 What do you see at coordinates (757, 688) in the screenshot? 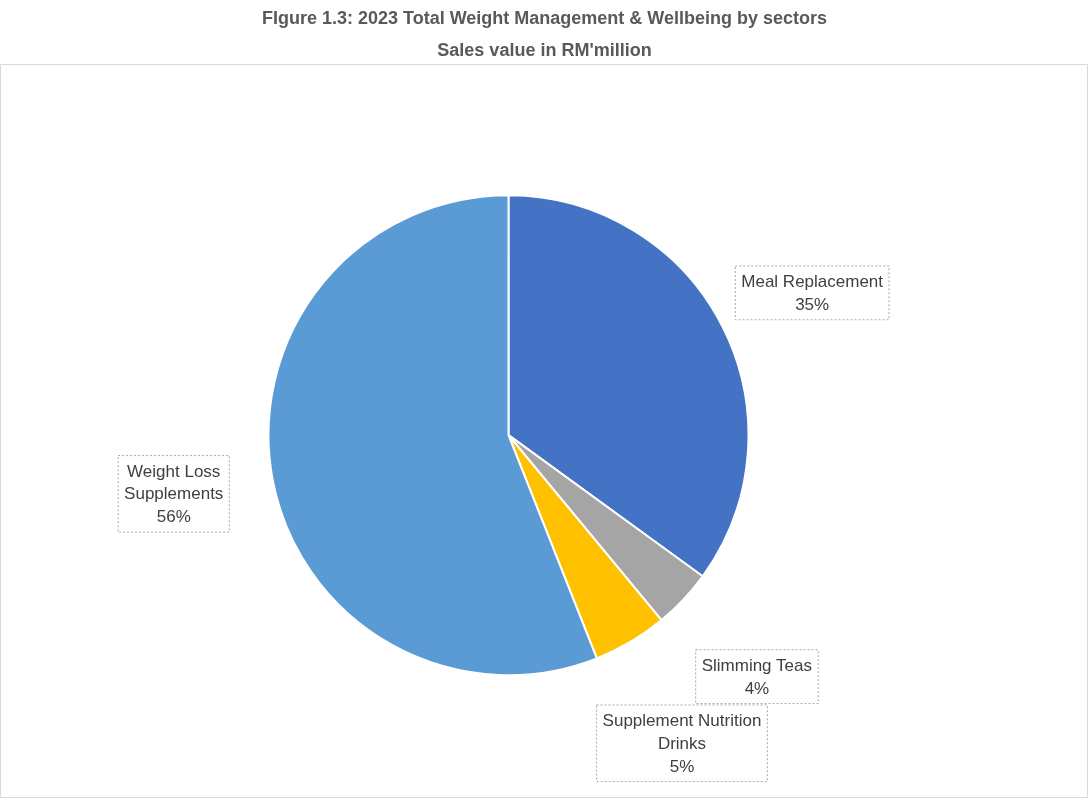
I see `data-label: 4%` at bounding box center [757, 688].